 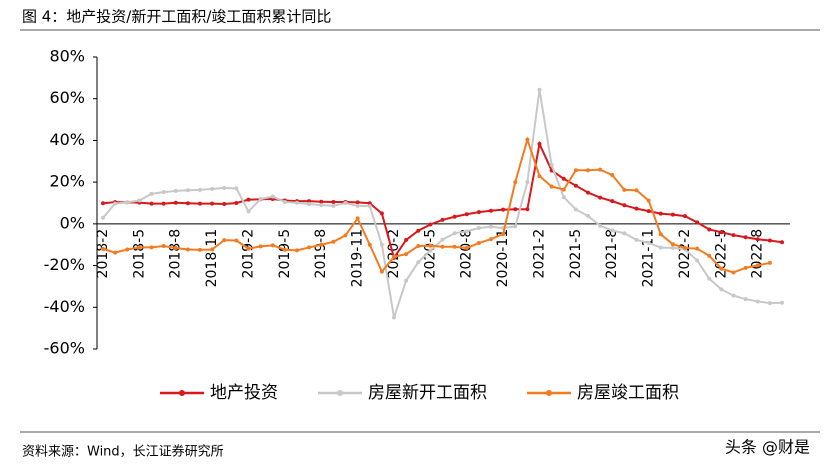 What do you see at coordinates (244, 393) in the screenshot?
I see `legend-label: 地产投资` at bounding box center [244, 393].